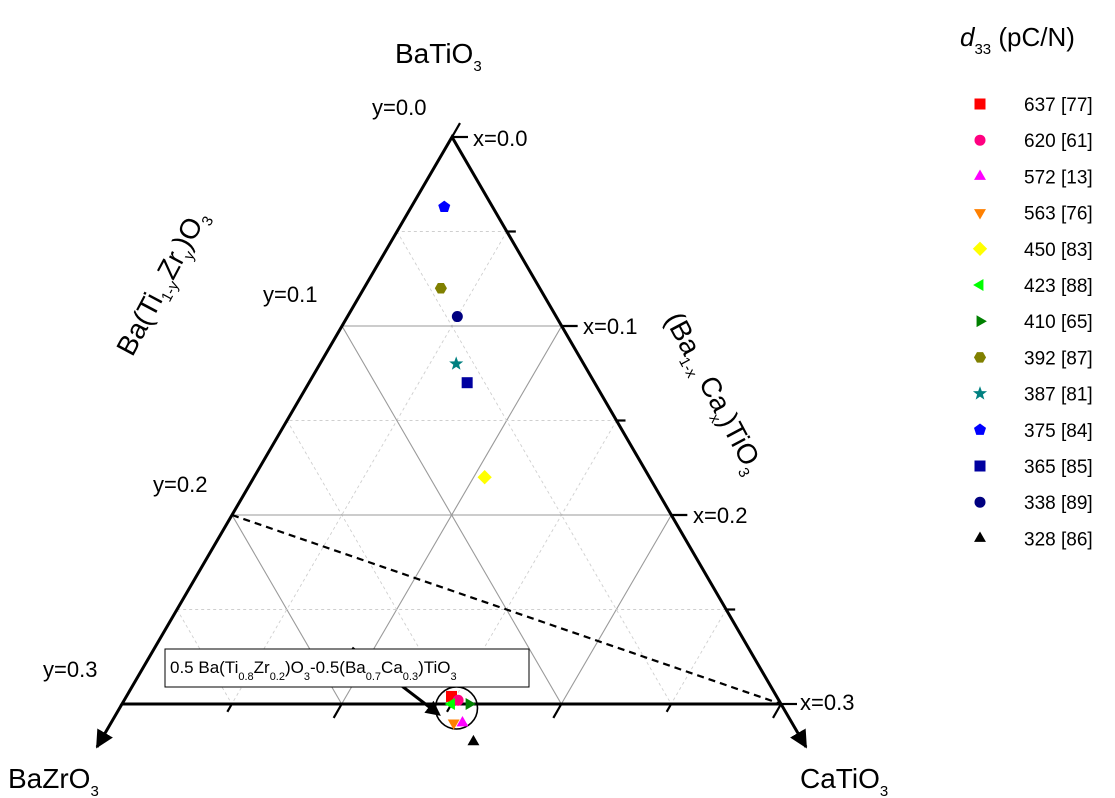 This screenshot has height=798, width=1115. Describe the element at coordinates (1058, 214) in the screenshot. I see `legend-entry-3: 563 [76]` at that location.